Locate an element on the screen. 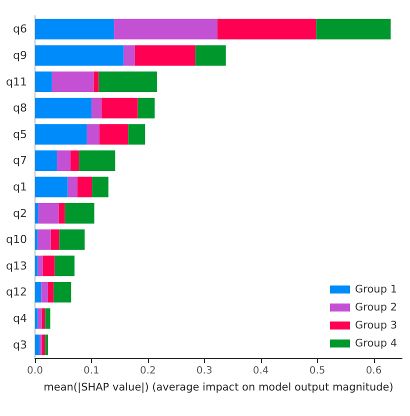  legend-label: Group 1 is located at coordinates (376, 290).